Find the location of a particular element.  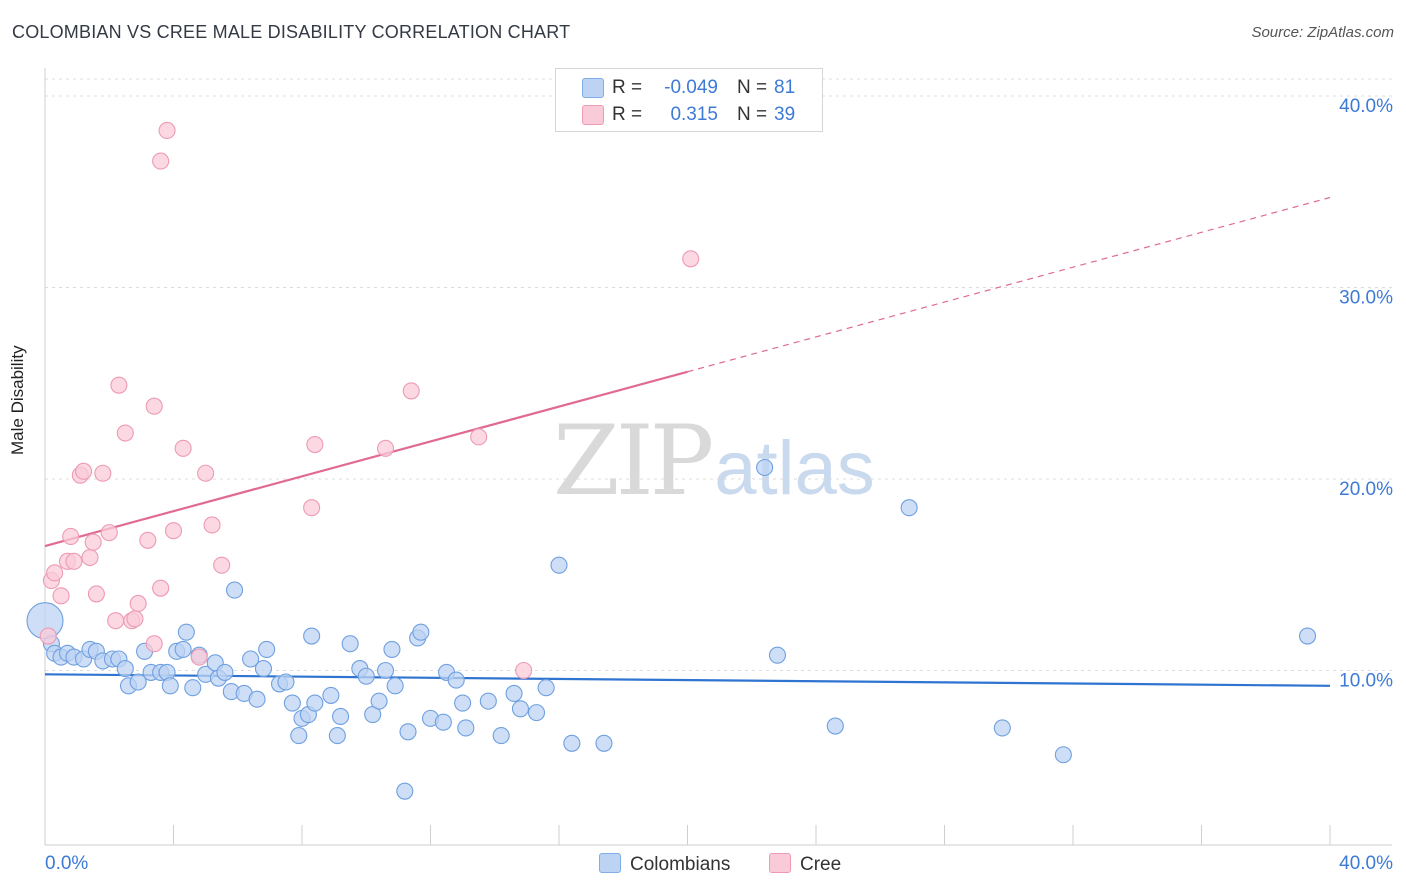

y-axis-label: Male Disability is located at coordinates (17, 400).